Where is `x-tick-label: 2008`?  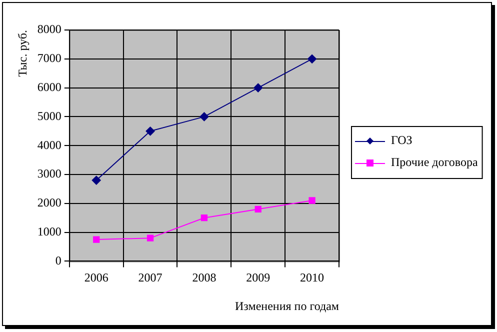 x-tick-label: 2008 is located at coordinates (204, 277).